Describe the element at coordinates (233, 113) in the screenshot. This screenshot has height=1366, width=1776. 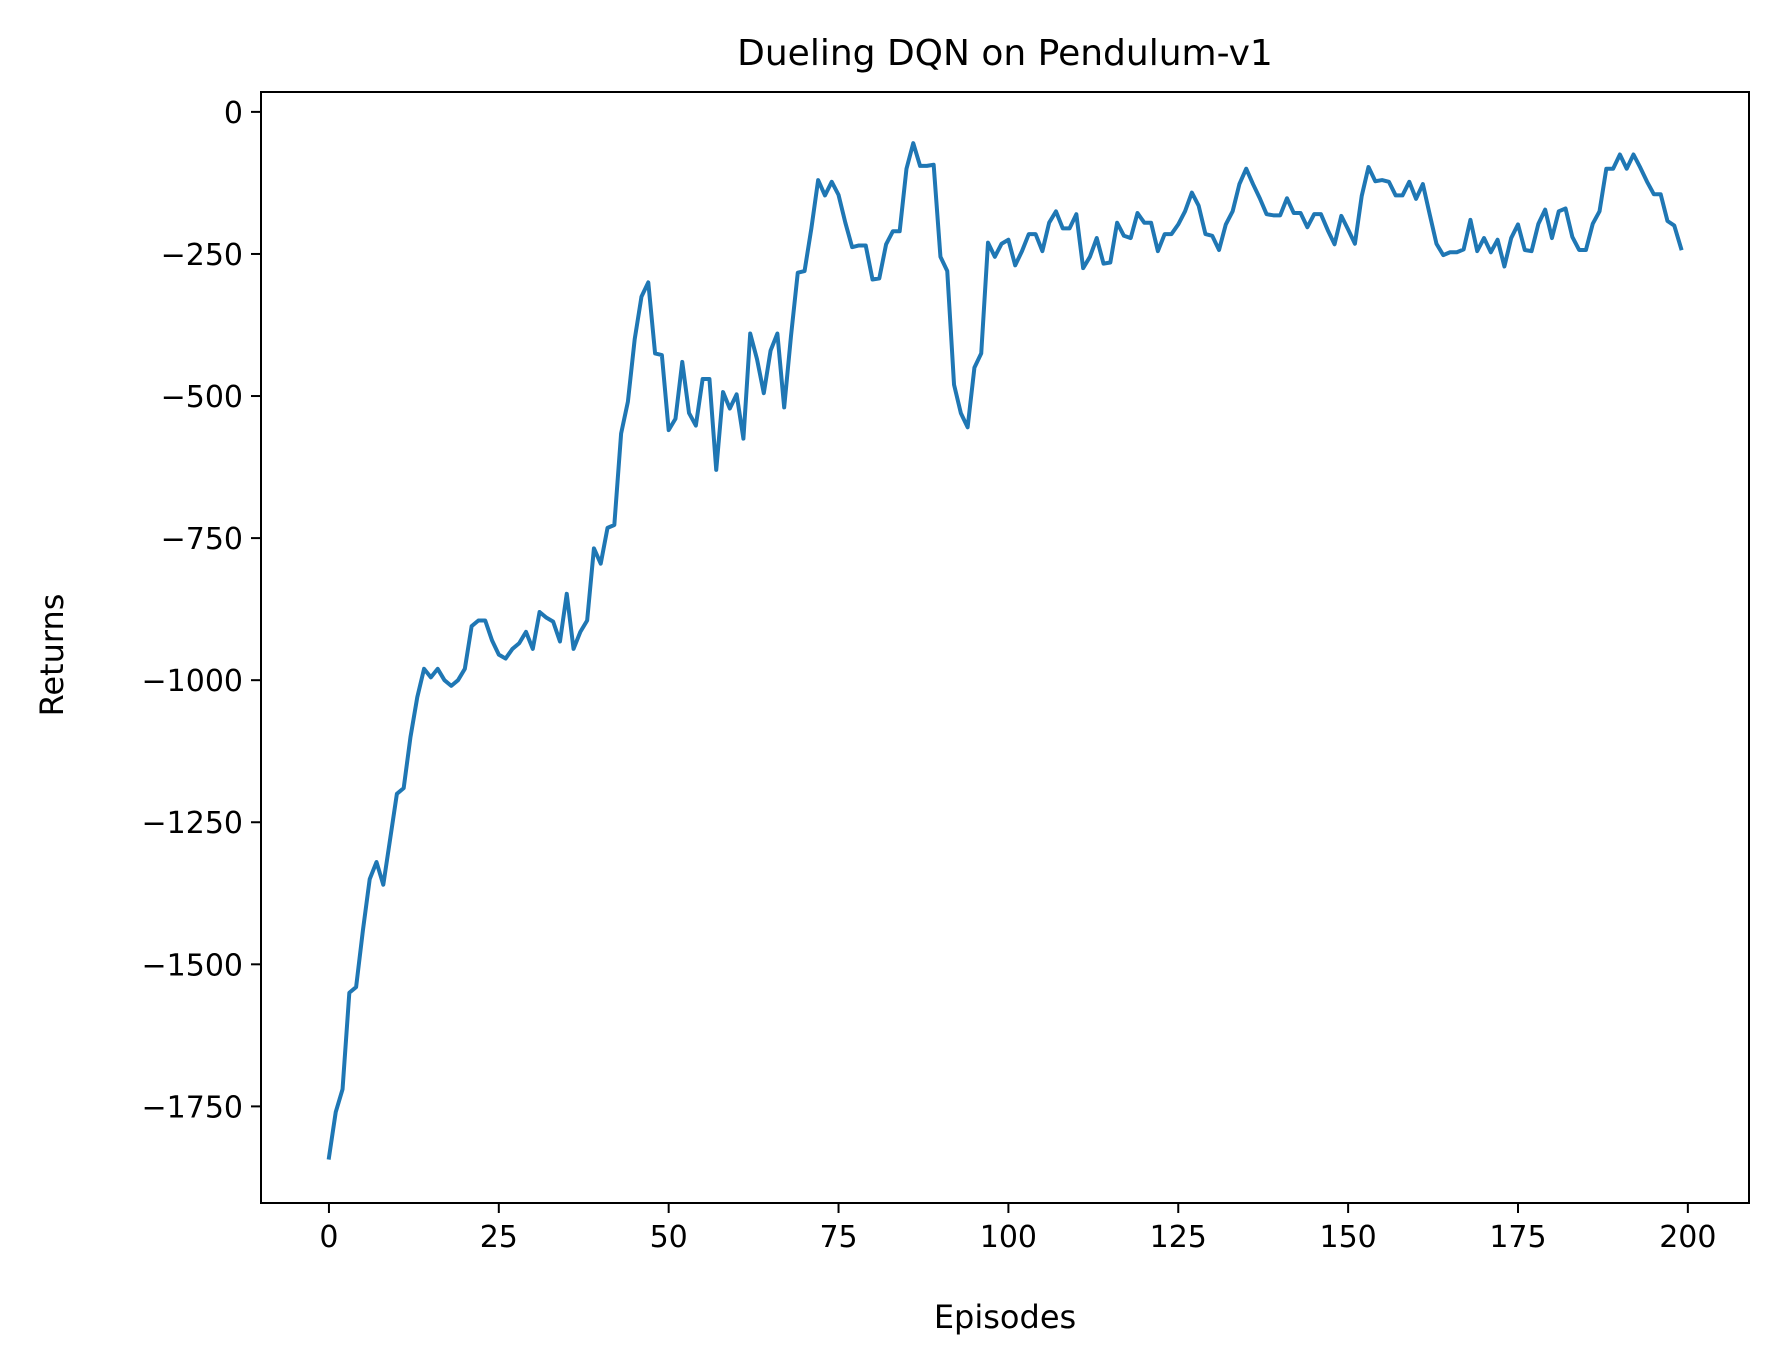
I see `y-tick-label: 0` at that location.